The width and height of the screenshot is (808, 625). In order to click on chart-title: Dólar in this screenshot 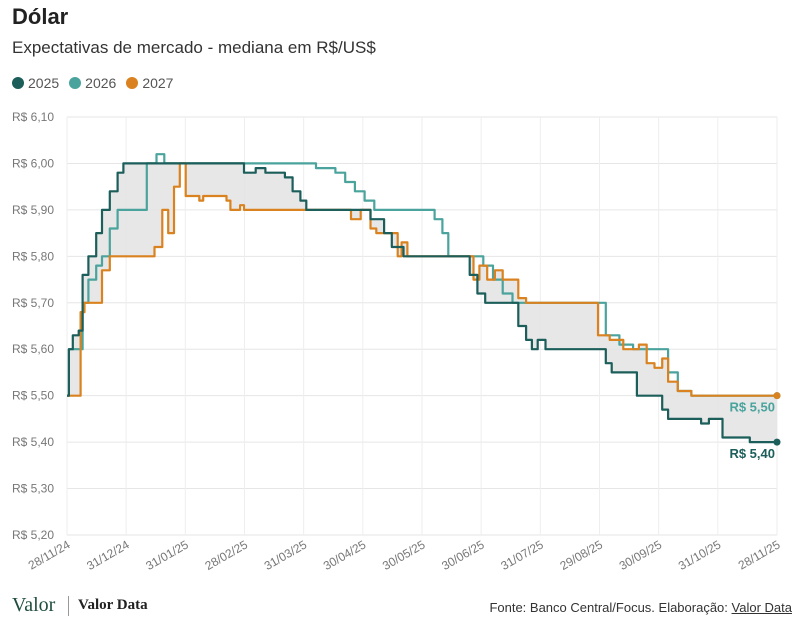, I will do `click(40, 16)`.